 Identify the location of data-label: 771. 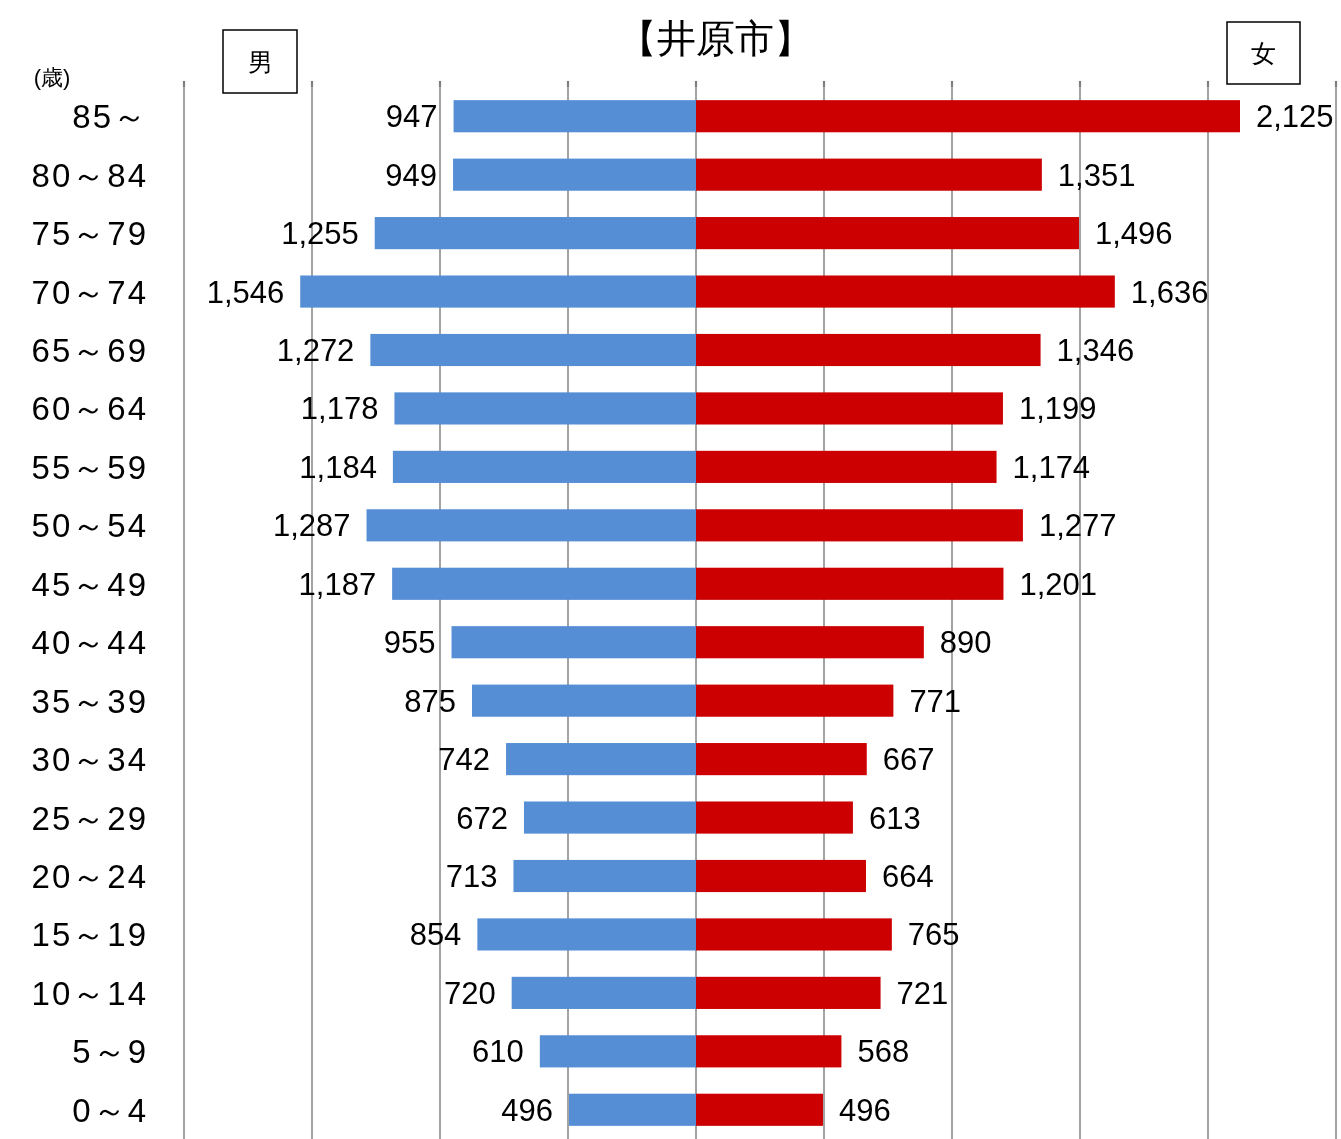
(935, 701).